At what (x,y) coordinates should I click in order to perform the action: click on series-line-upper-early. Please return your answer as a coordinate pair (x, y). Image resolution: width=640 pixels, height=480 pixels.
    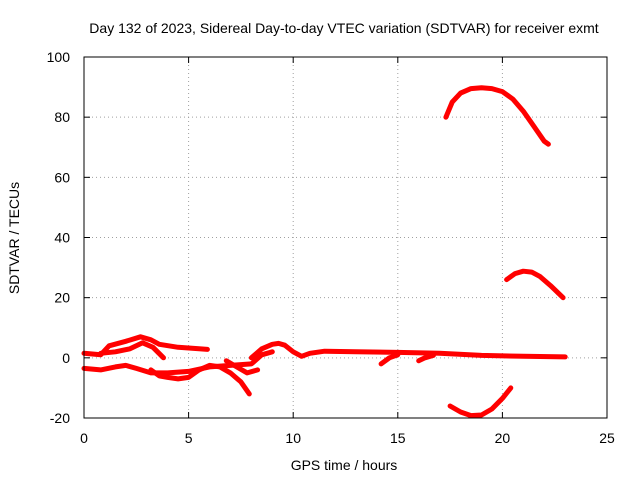
    Looking at the image, I should click on (145, 346).